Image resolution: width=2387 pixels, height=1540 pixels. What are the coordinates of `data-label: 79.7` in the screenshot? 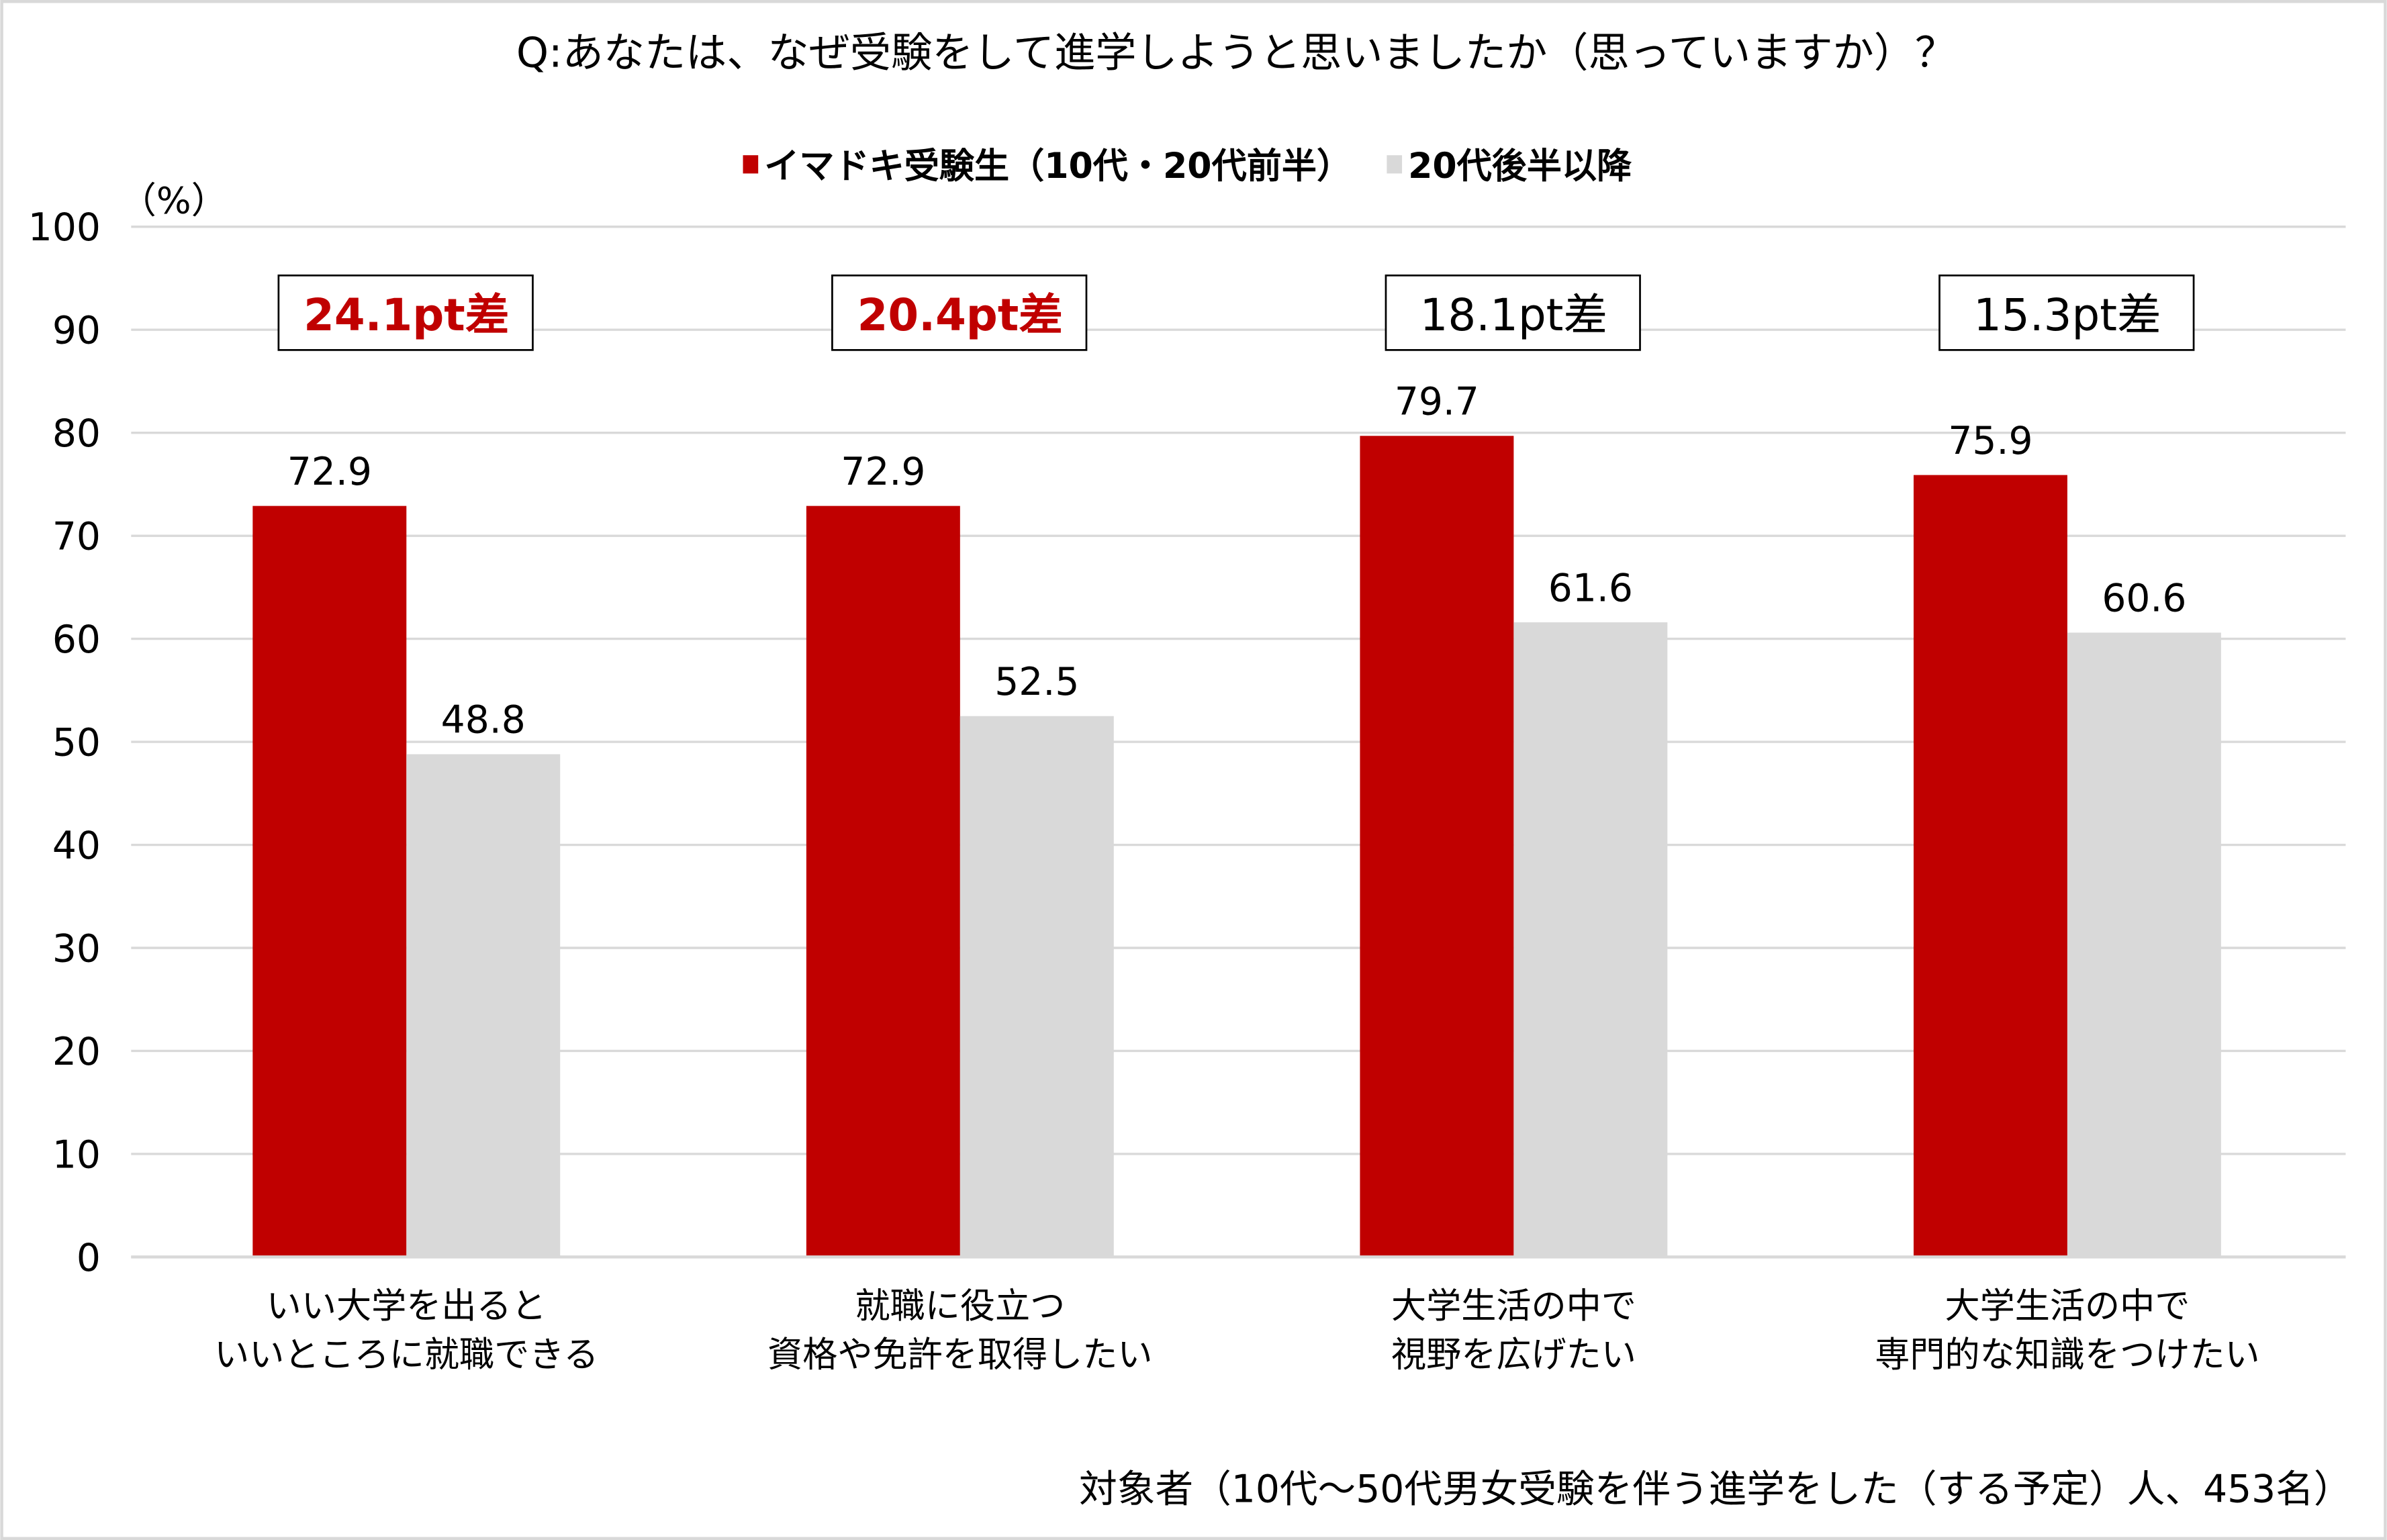 It's located at (1437, 402).